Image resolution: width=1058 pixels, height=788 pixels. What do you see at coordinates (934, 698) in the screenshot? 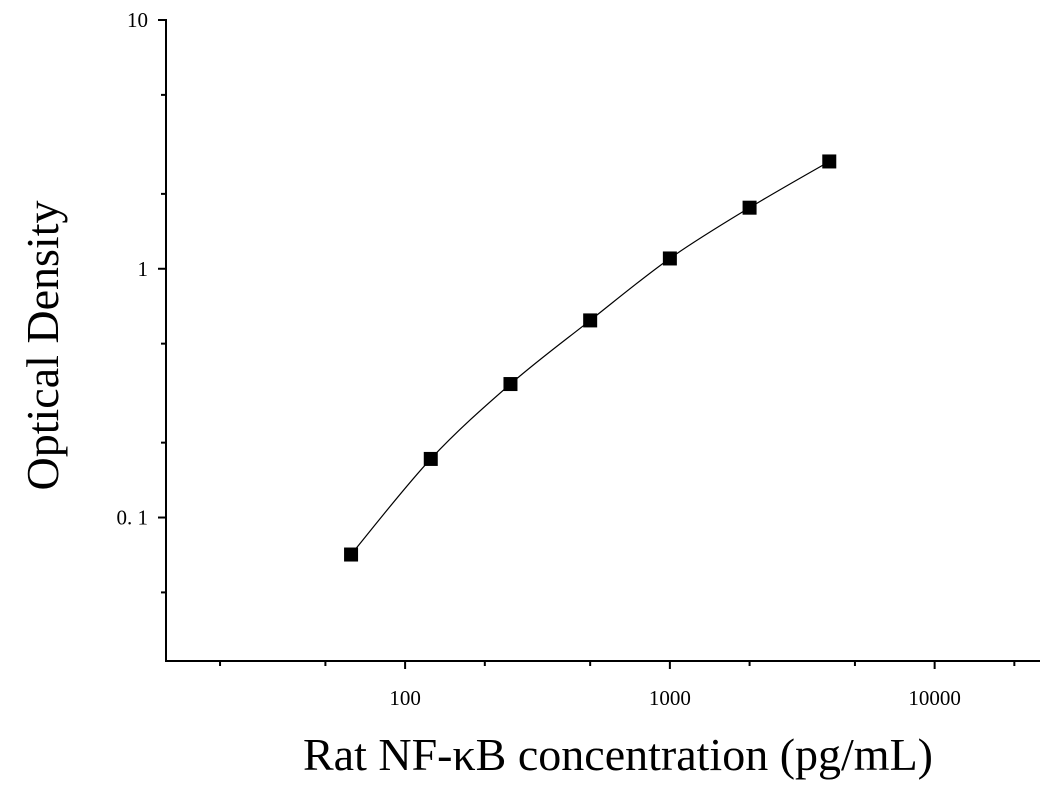
I see `x-tick-label: 10000` at bounding box center [934, 698].